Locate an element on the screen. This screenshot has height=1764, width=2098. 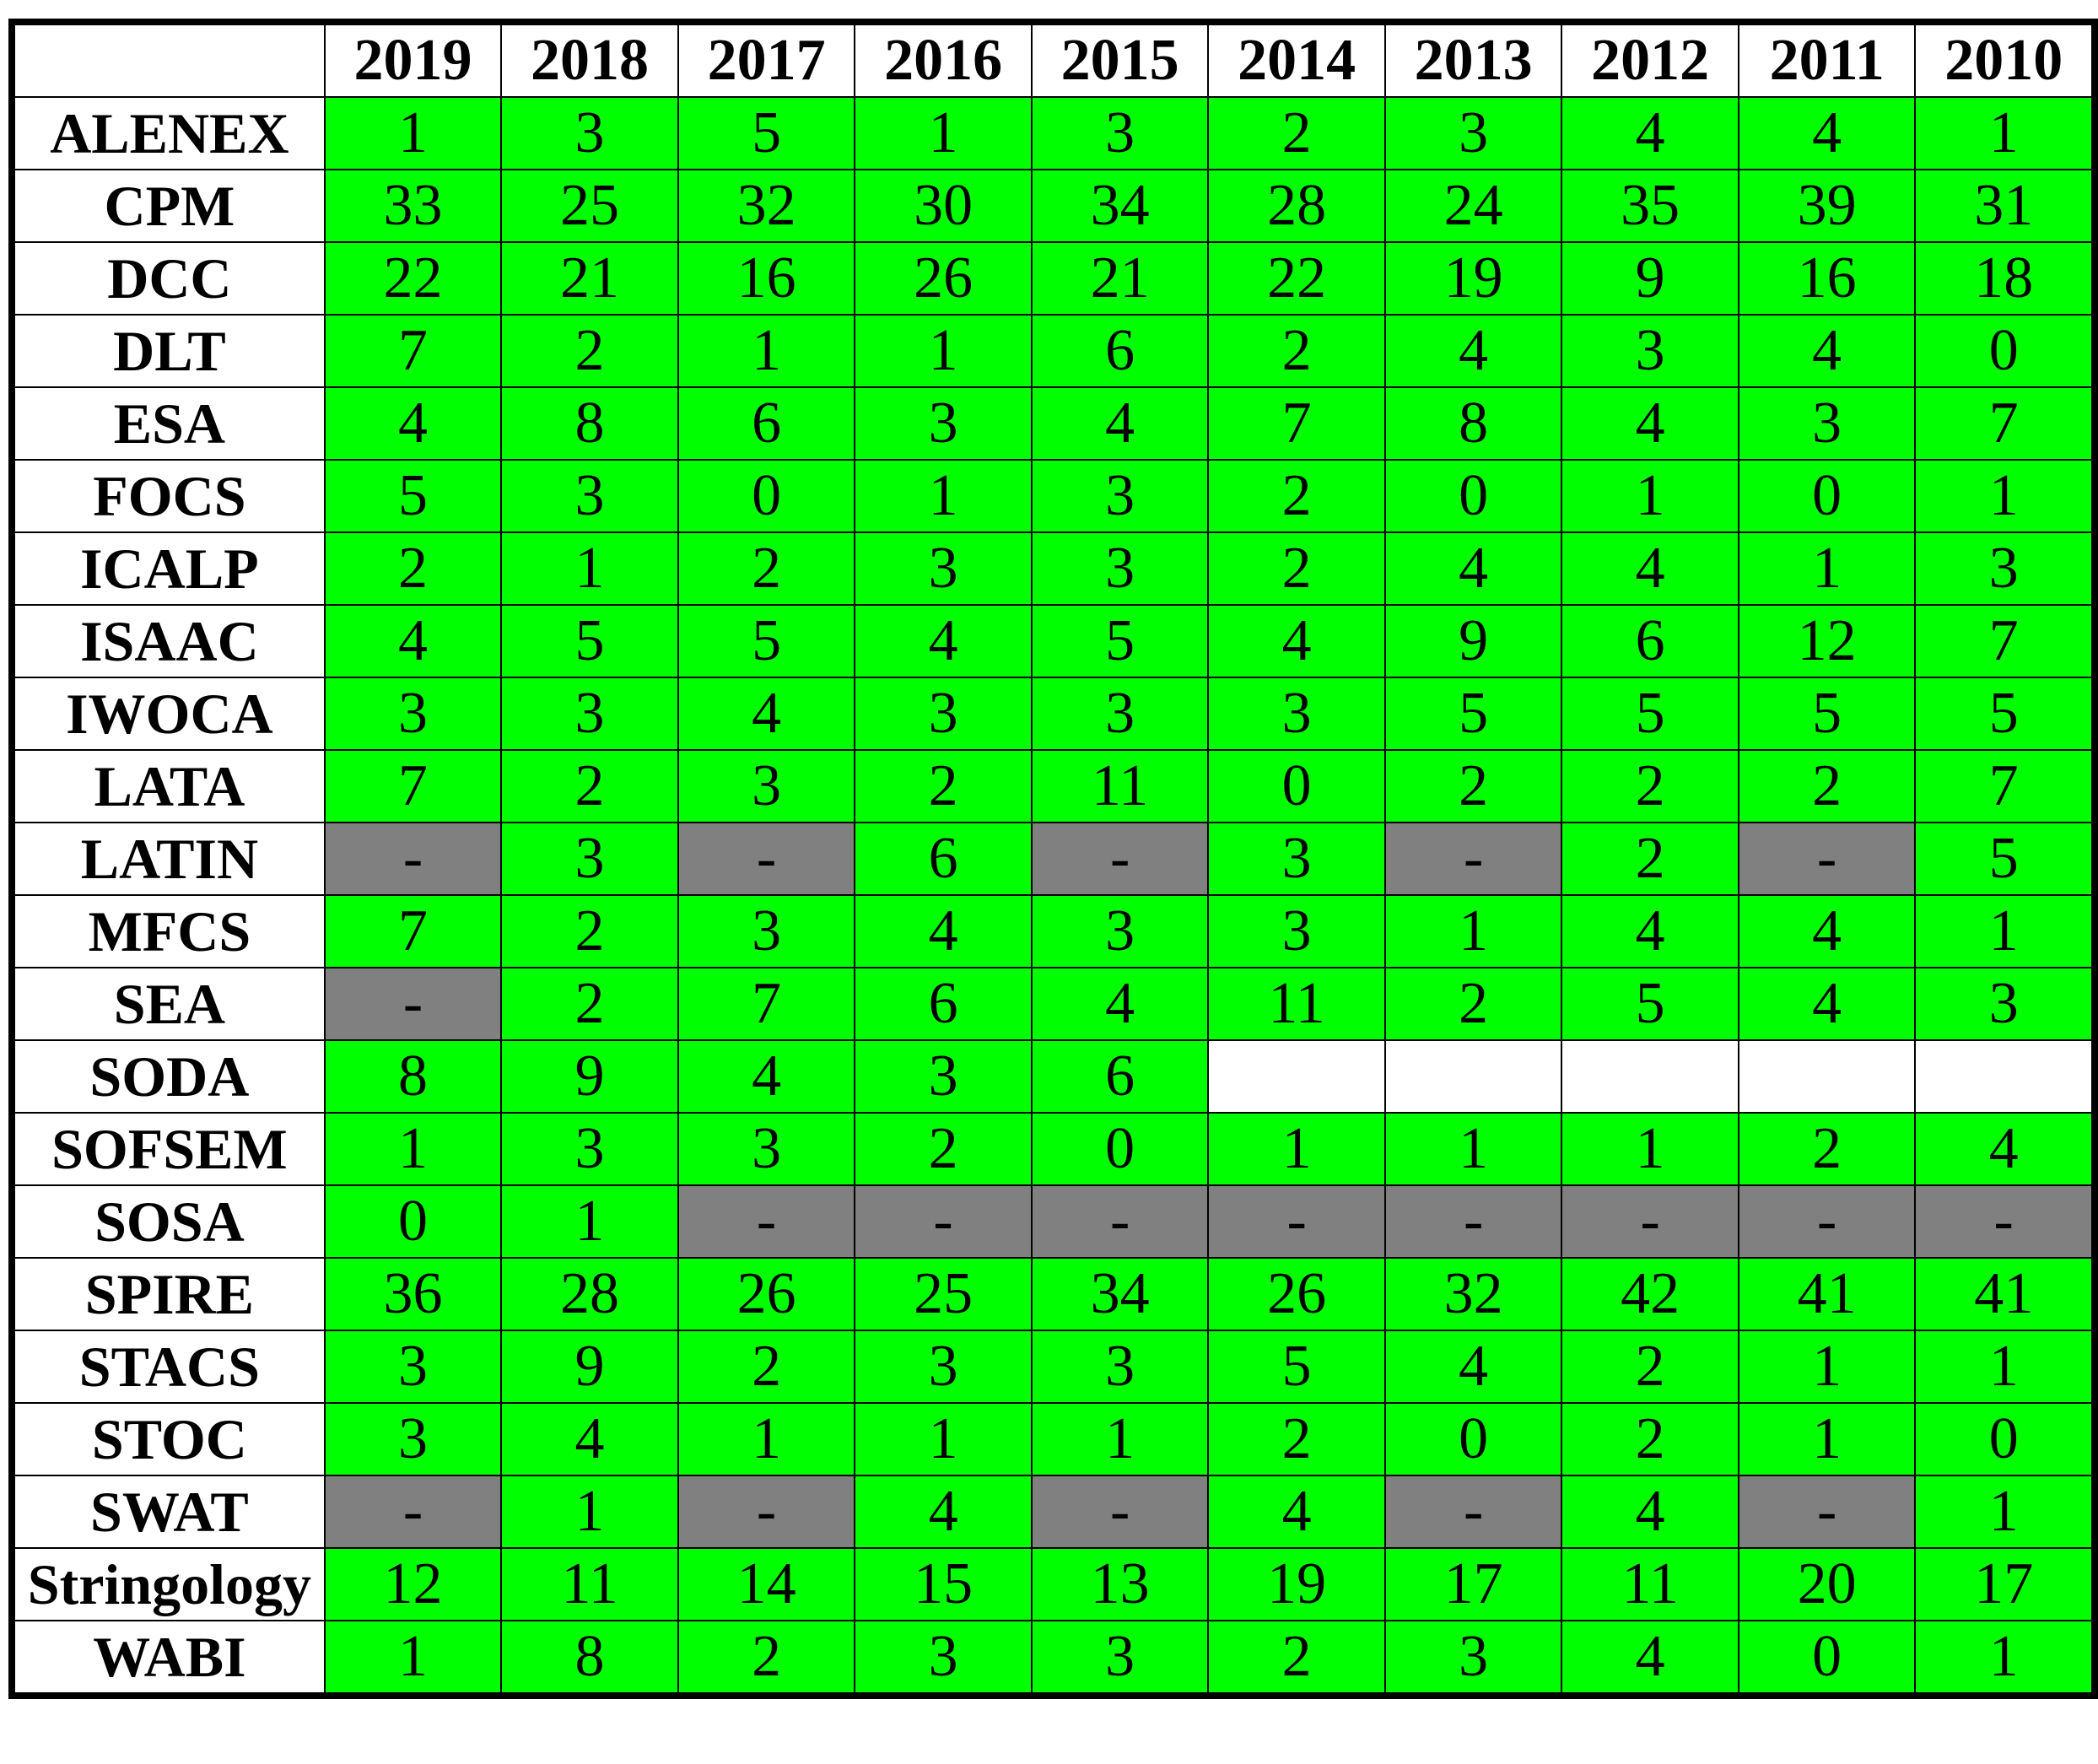
empty-cell is located at coordinates (1650, 1076).